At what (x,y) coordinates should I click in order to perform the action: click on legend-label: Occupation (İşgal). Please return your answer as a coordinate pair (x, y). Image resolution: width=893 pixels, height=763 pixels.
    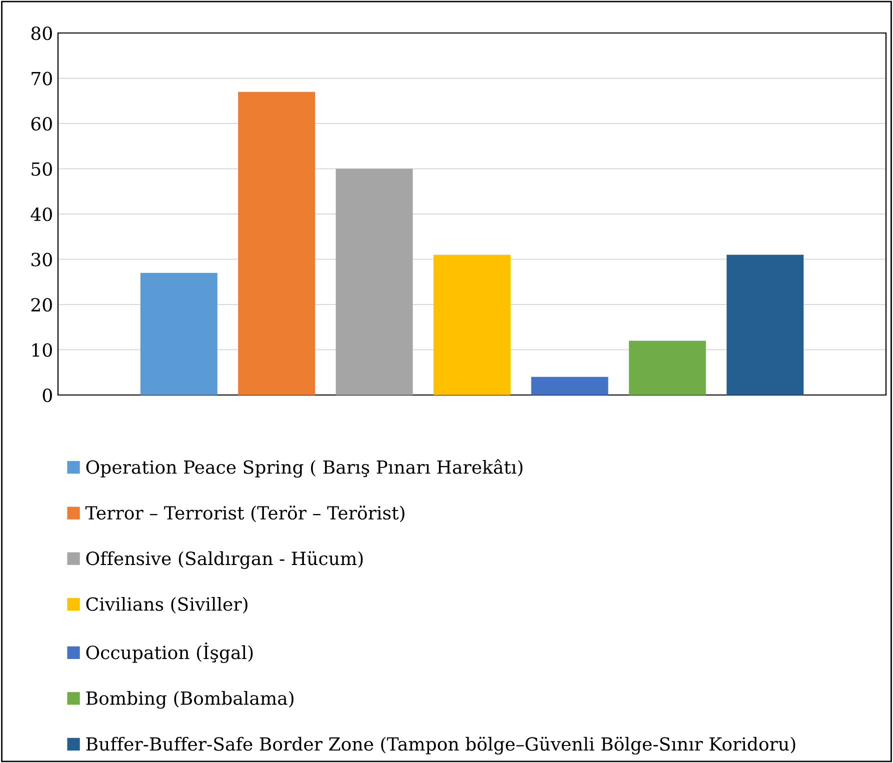
    Looking at the image, I should click on (169, 653).